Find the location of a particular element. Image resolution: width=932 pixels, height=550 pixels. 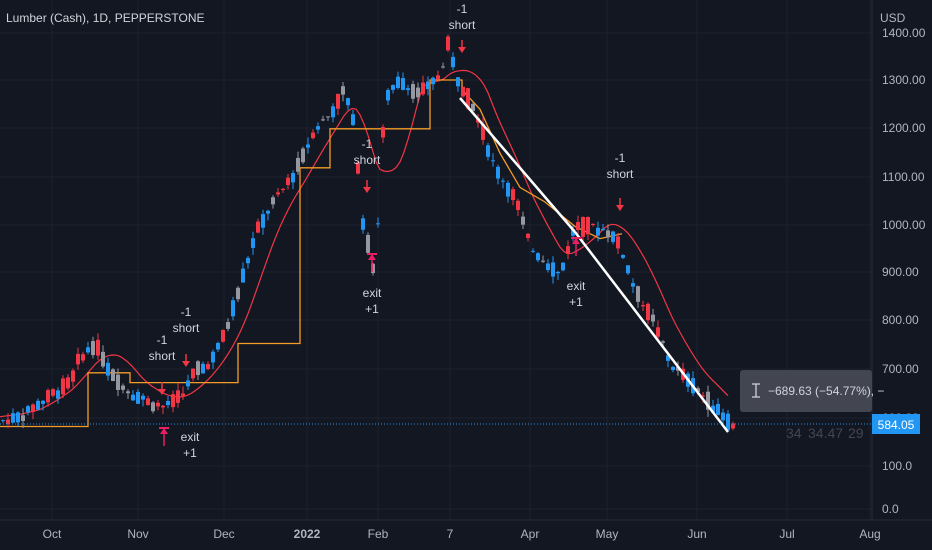

x-tick-label: Oct is located at coordinates (52, 534).